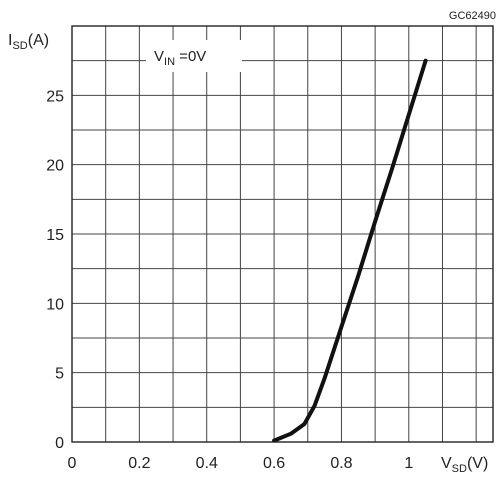  Describe the element at coordinates (408, 463) in the screenshot. I see `x-tick-label: 1` at that location.